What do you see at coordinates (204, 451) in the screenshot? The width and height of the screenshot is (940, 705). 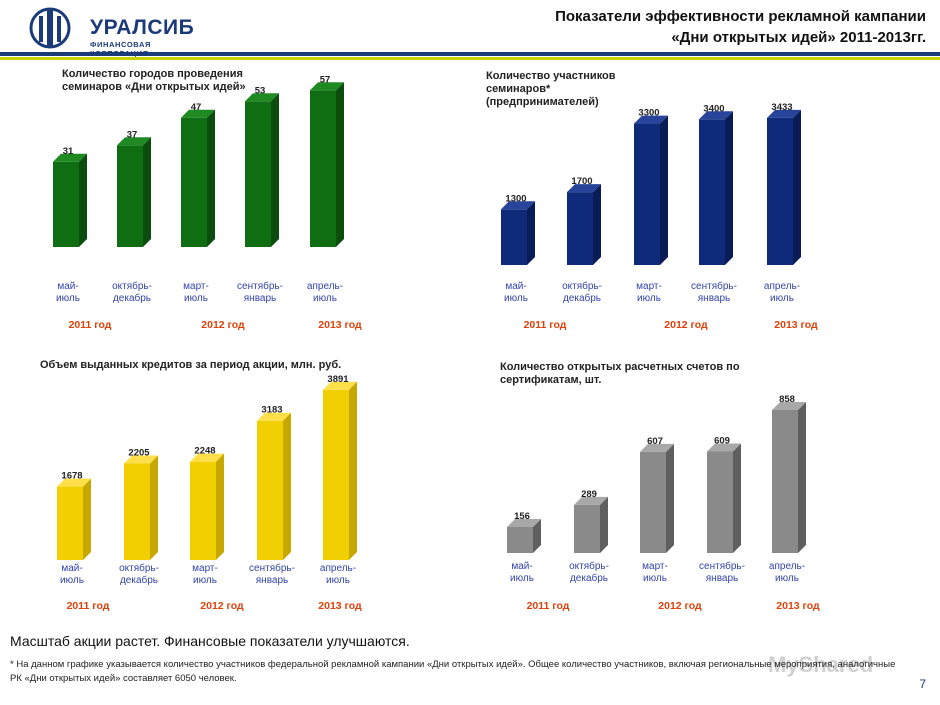 I see `chart3-value-label-3: 2248` at bounding box center [204, 451].